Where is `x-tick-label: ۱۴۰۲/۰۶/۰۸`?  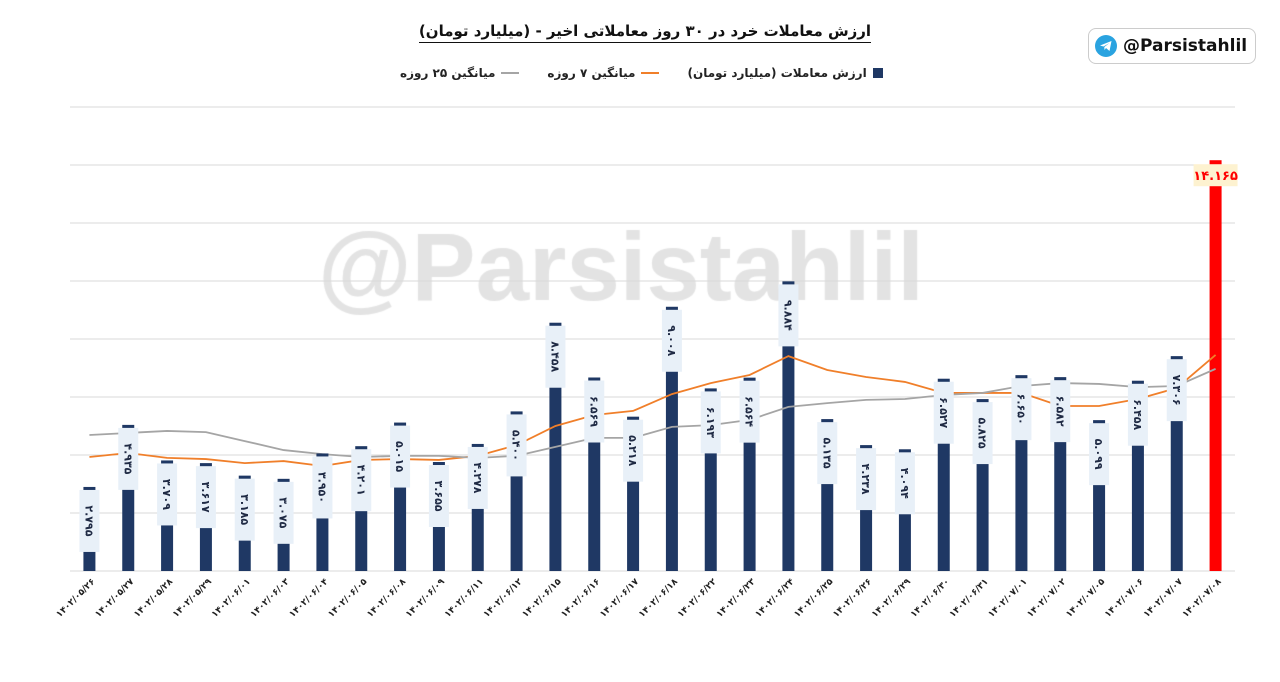 x-tick-label: ۱۴۰۲/۰۶/۰۸ is located at coordinates (386, 598).